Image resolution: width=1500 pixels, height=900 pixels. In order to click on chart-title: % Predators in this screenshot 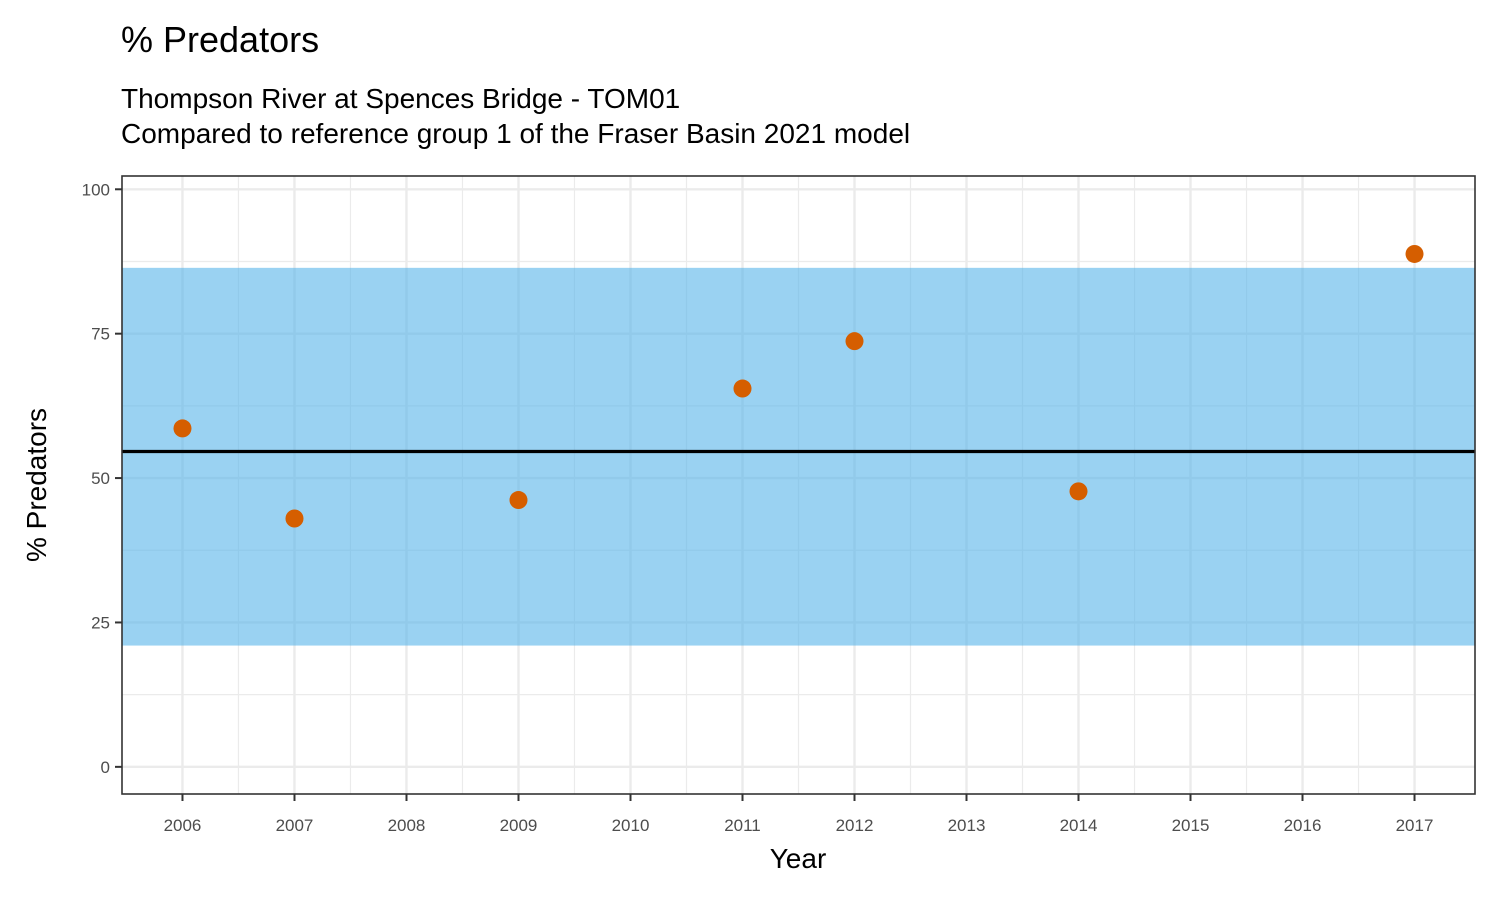, I will do `click(220, 39)`.